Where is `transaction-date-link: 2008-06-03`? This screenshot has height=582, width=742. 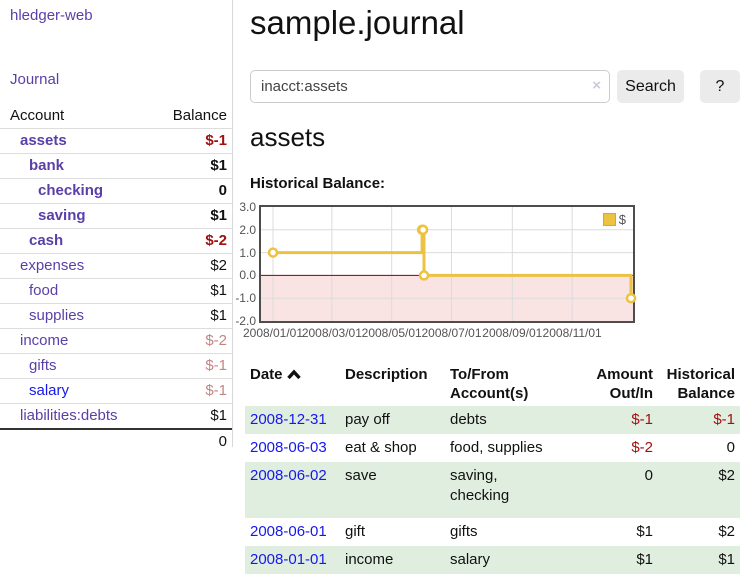 transaction-date-link: 2008-06-03 is located at coordinates (288, 447).